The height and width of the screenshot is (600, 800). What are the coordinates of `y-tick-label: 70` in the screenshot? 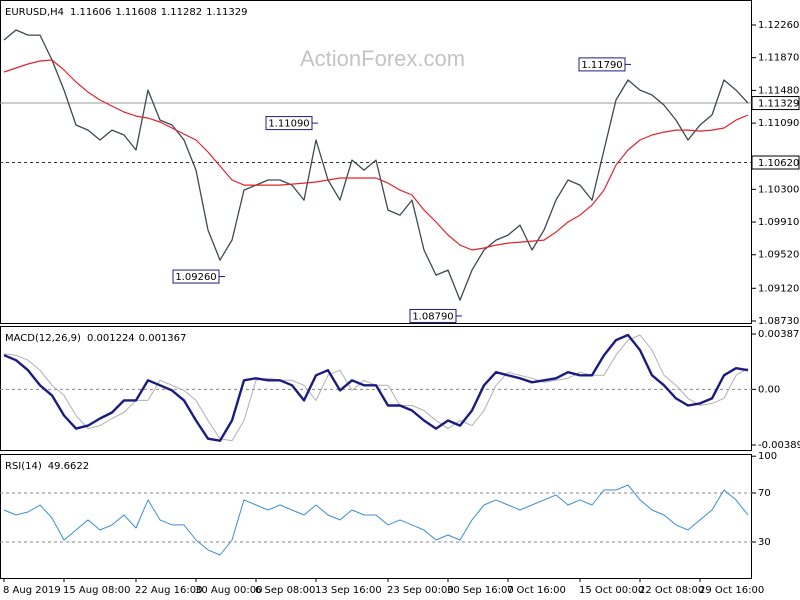 It's located at (764, 493).